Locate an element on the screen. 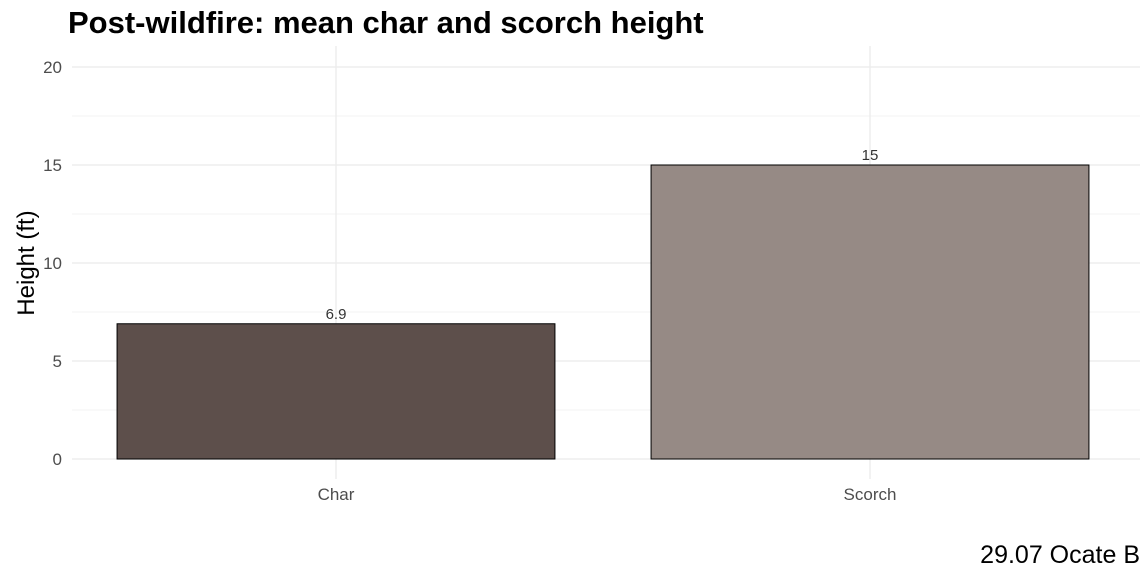 The image size is (1144, 567). y-axis-ticks: 0 5 10 15 20 is located at coordinates (52, 263).